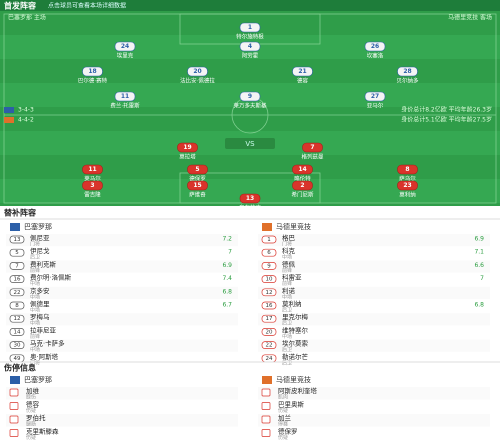  I want to click on sub-name: 维特塞尔, so click(295, 329).